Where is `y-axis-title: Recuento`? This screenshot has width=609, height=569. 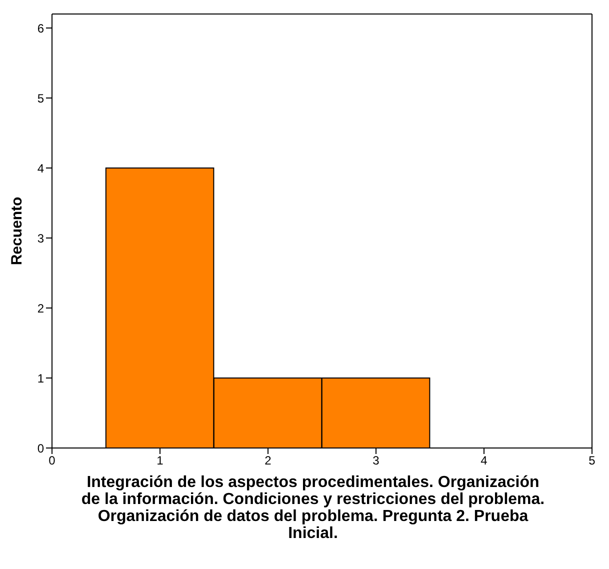
y-axis-title: Recuento is located at coordinates (17, 231).